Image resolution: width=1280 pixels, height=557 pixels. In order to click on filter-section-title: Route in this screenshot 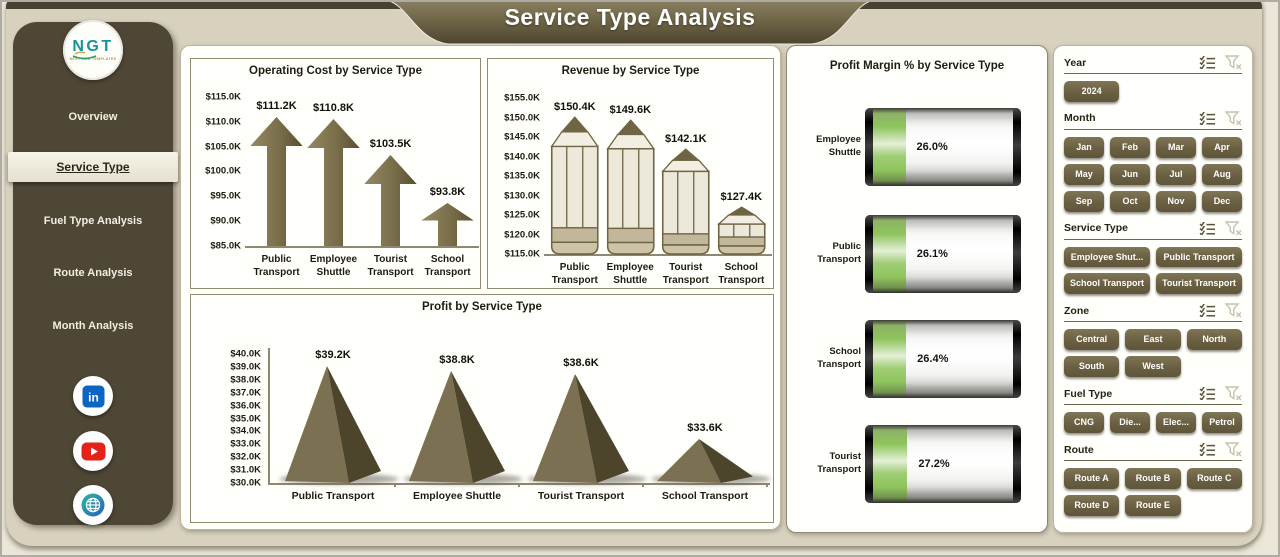, I will do `click(1079, 449)`.